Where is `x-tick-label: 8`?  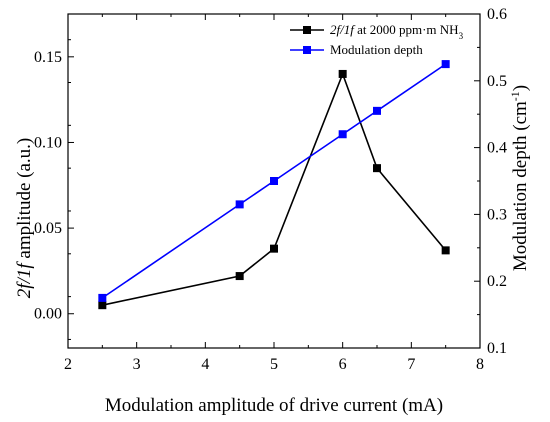 x-tick-label: 8 is located at coordinates (480, 364).